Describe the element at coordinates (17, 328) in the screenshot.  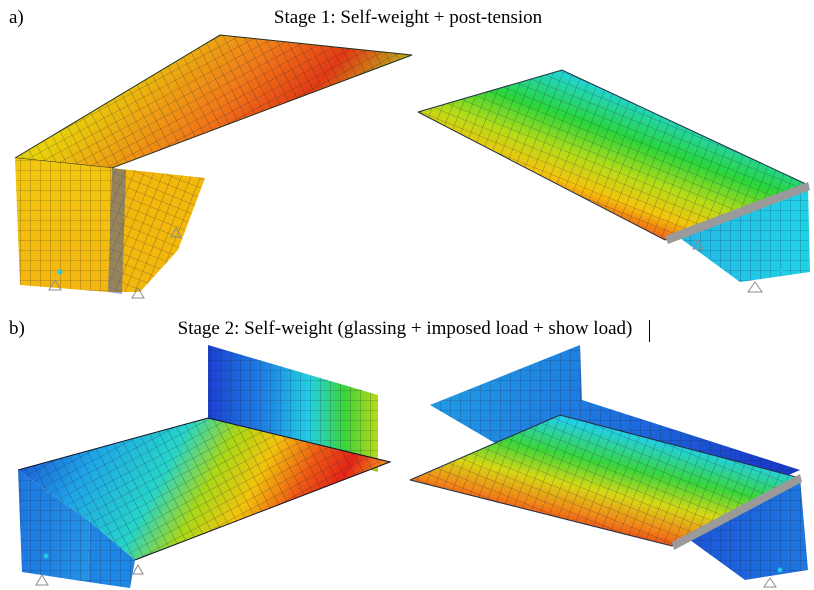
I see `stage-b-label: b)` at that location.